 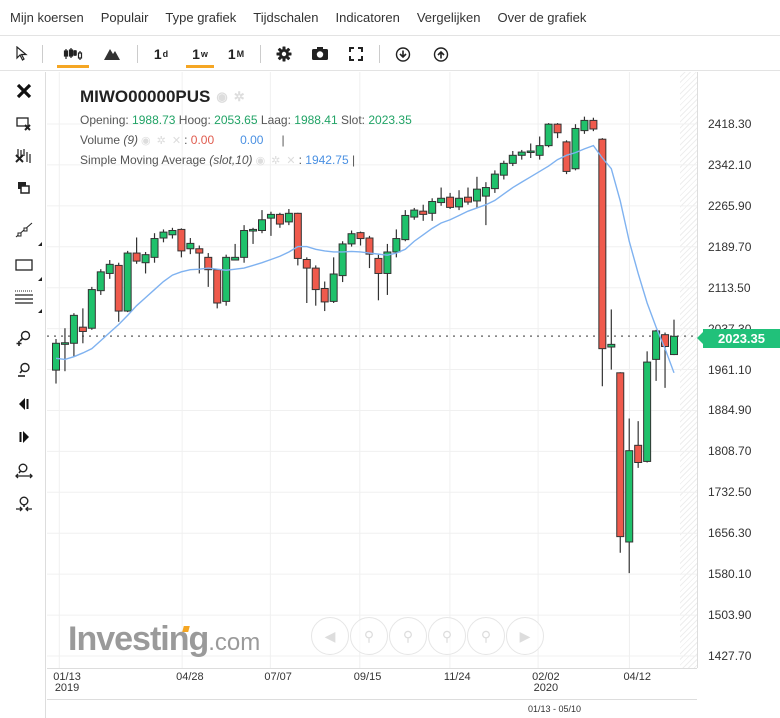 I want to click on remove-indicators-icon, so click(x=23, y=156).